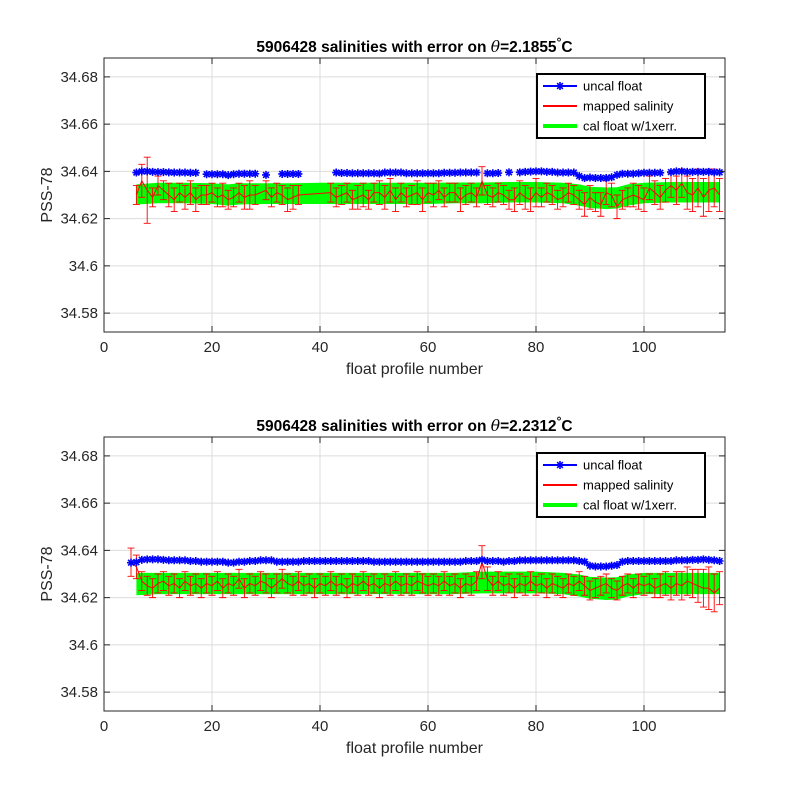 The height and width of the screenshot is (800, 800). I want to click on x-tick-label: 0, so click(104, 726).